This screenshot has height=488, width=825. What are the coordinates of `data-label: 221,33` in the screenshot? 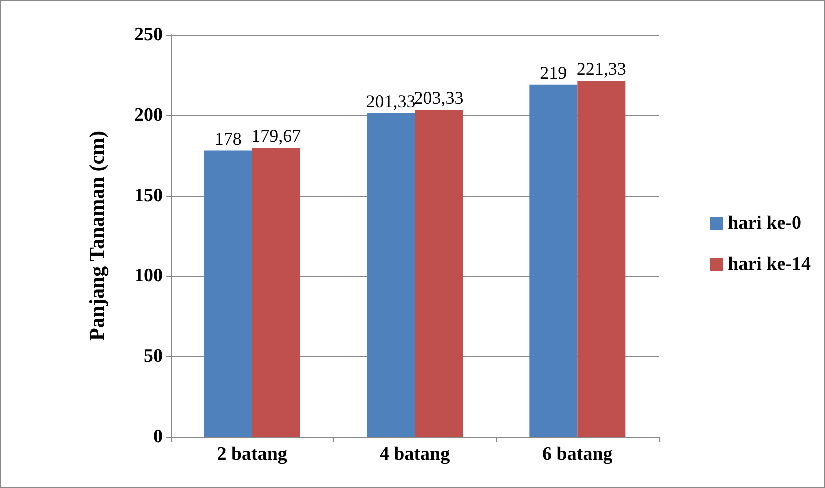 It's located at (601, 69).